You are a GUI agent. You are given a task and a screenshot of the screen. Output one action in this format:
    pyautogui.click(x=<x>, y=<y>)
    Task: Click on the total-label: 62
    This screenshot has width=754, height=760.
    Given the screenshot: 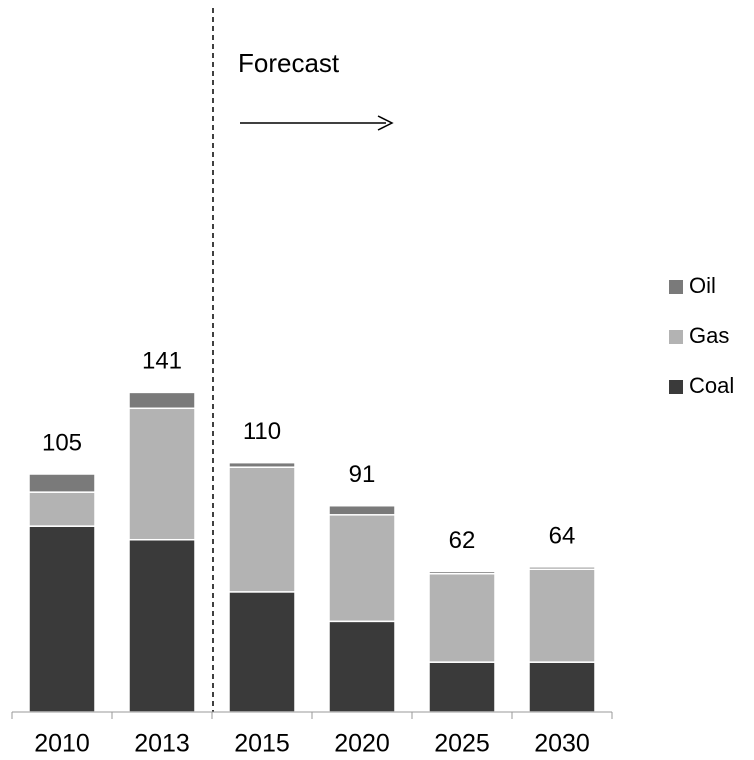 What is the action you would take?
    pyautogui.click(x=462, y=540)
    